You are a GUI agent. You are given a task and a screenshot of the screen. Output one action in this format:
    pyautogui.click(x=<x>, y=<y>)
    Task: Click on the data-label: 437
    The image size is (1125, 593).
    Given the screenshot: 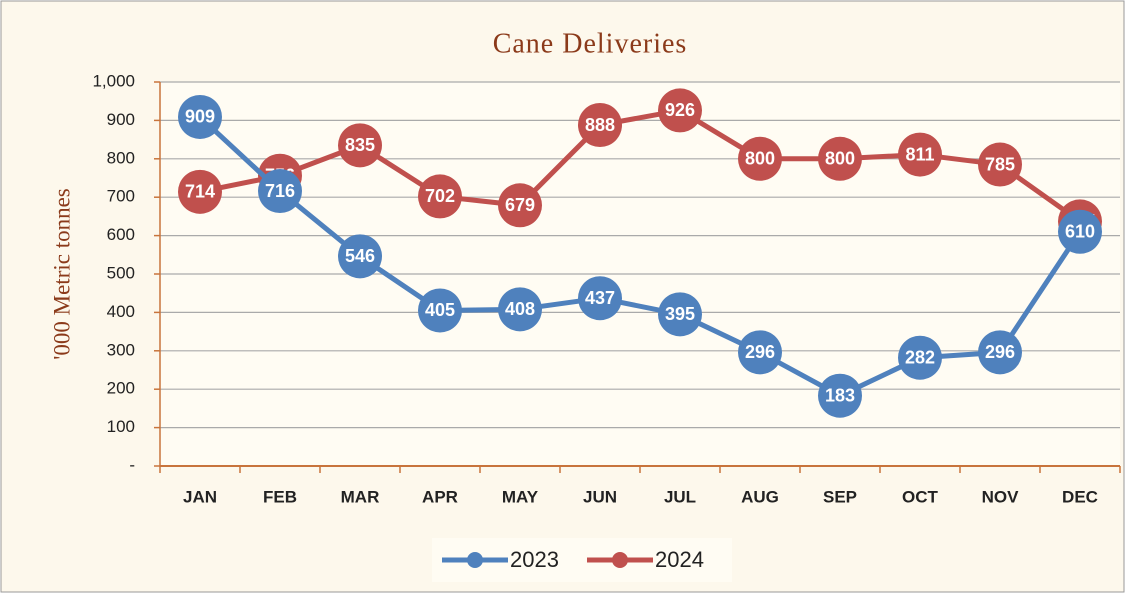 What is the action you would take?
    pyautogui.click(x=600, y=298)
    